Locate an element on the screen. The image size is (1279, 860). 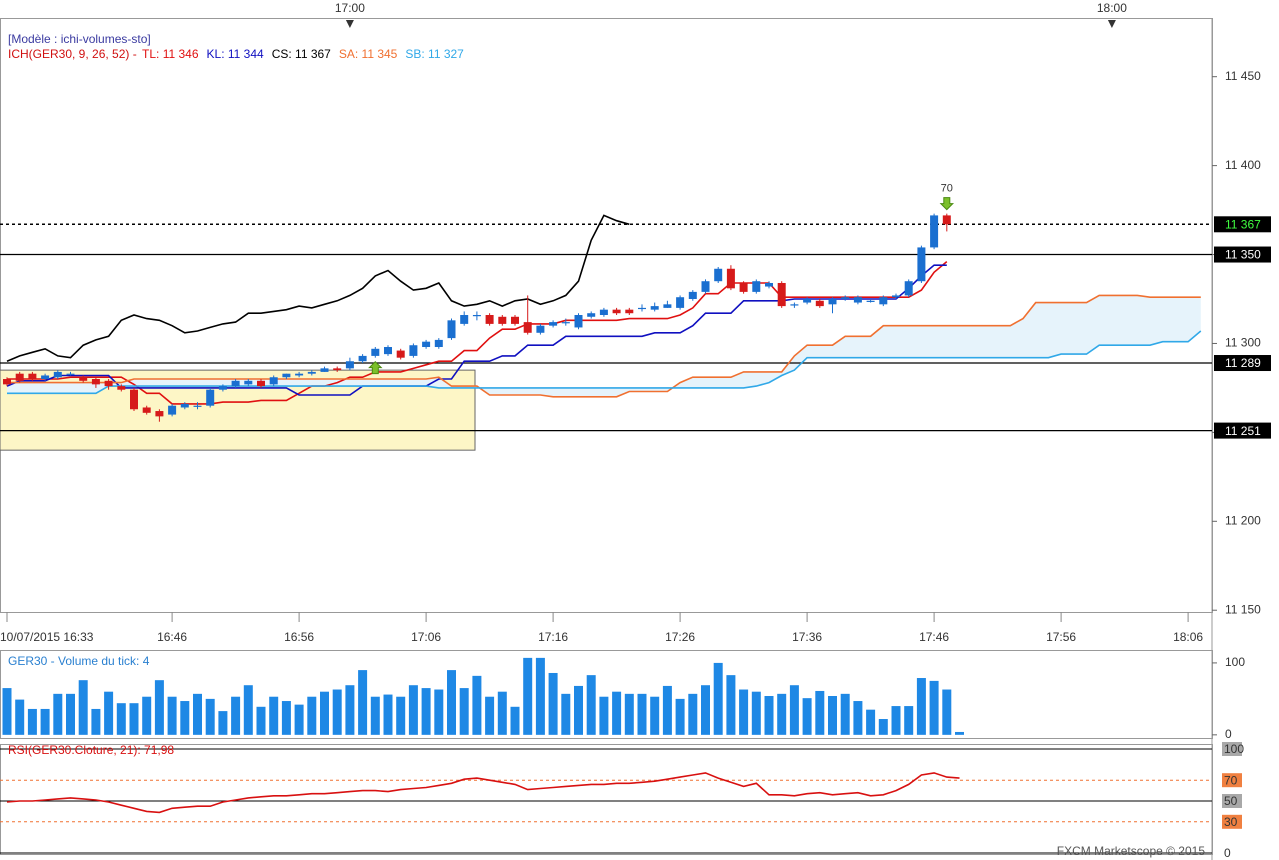
annotation: 70 is located at coordinates (947, 189).